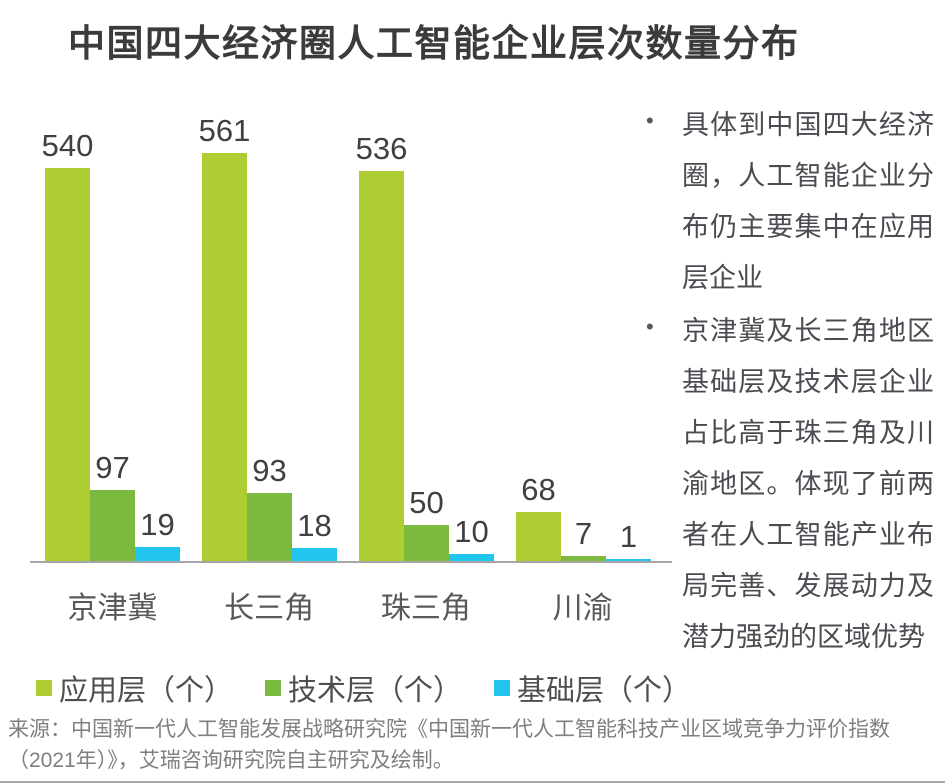 Image resolution: width=945 pixels, height=783 pixels. What do you see at coordinates (604, 691) in the screenshot?
I see `legend-label: 基础层（个）` at bounding box center [604, 691].